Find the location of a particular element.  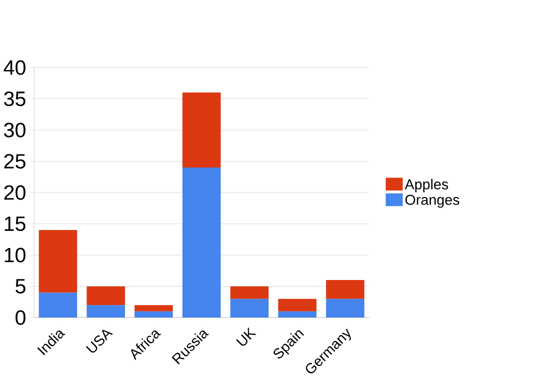

legend-label: Apples is located at coordinates (426, 185).